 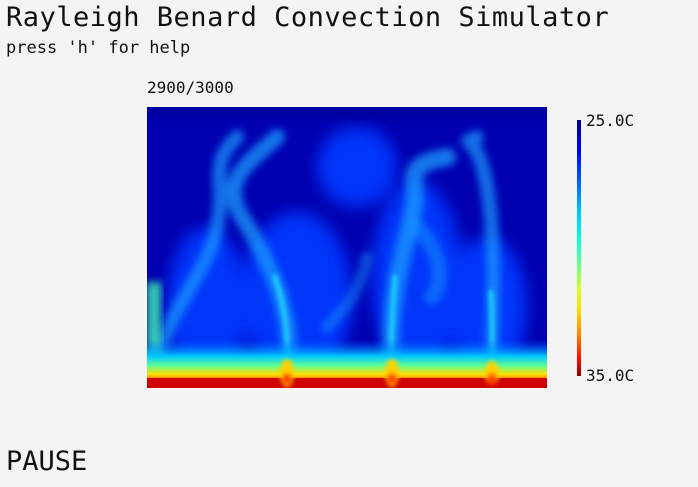 What do you see at coordinates (190, 87) in the screenshot?
I see `step-counter: 2900/3000` at bounding box center [190, 87].